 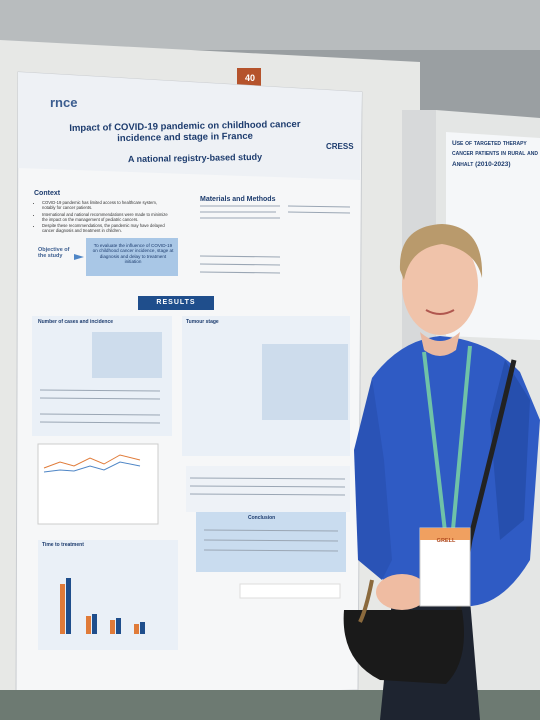 What do you see at coordinates (262, 518) in the screenshot?
I see `panel-heading: Conclusion` at bounding box center [262, 518].